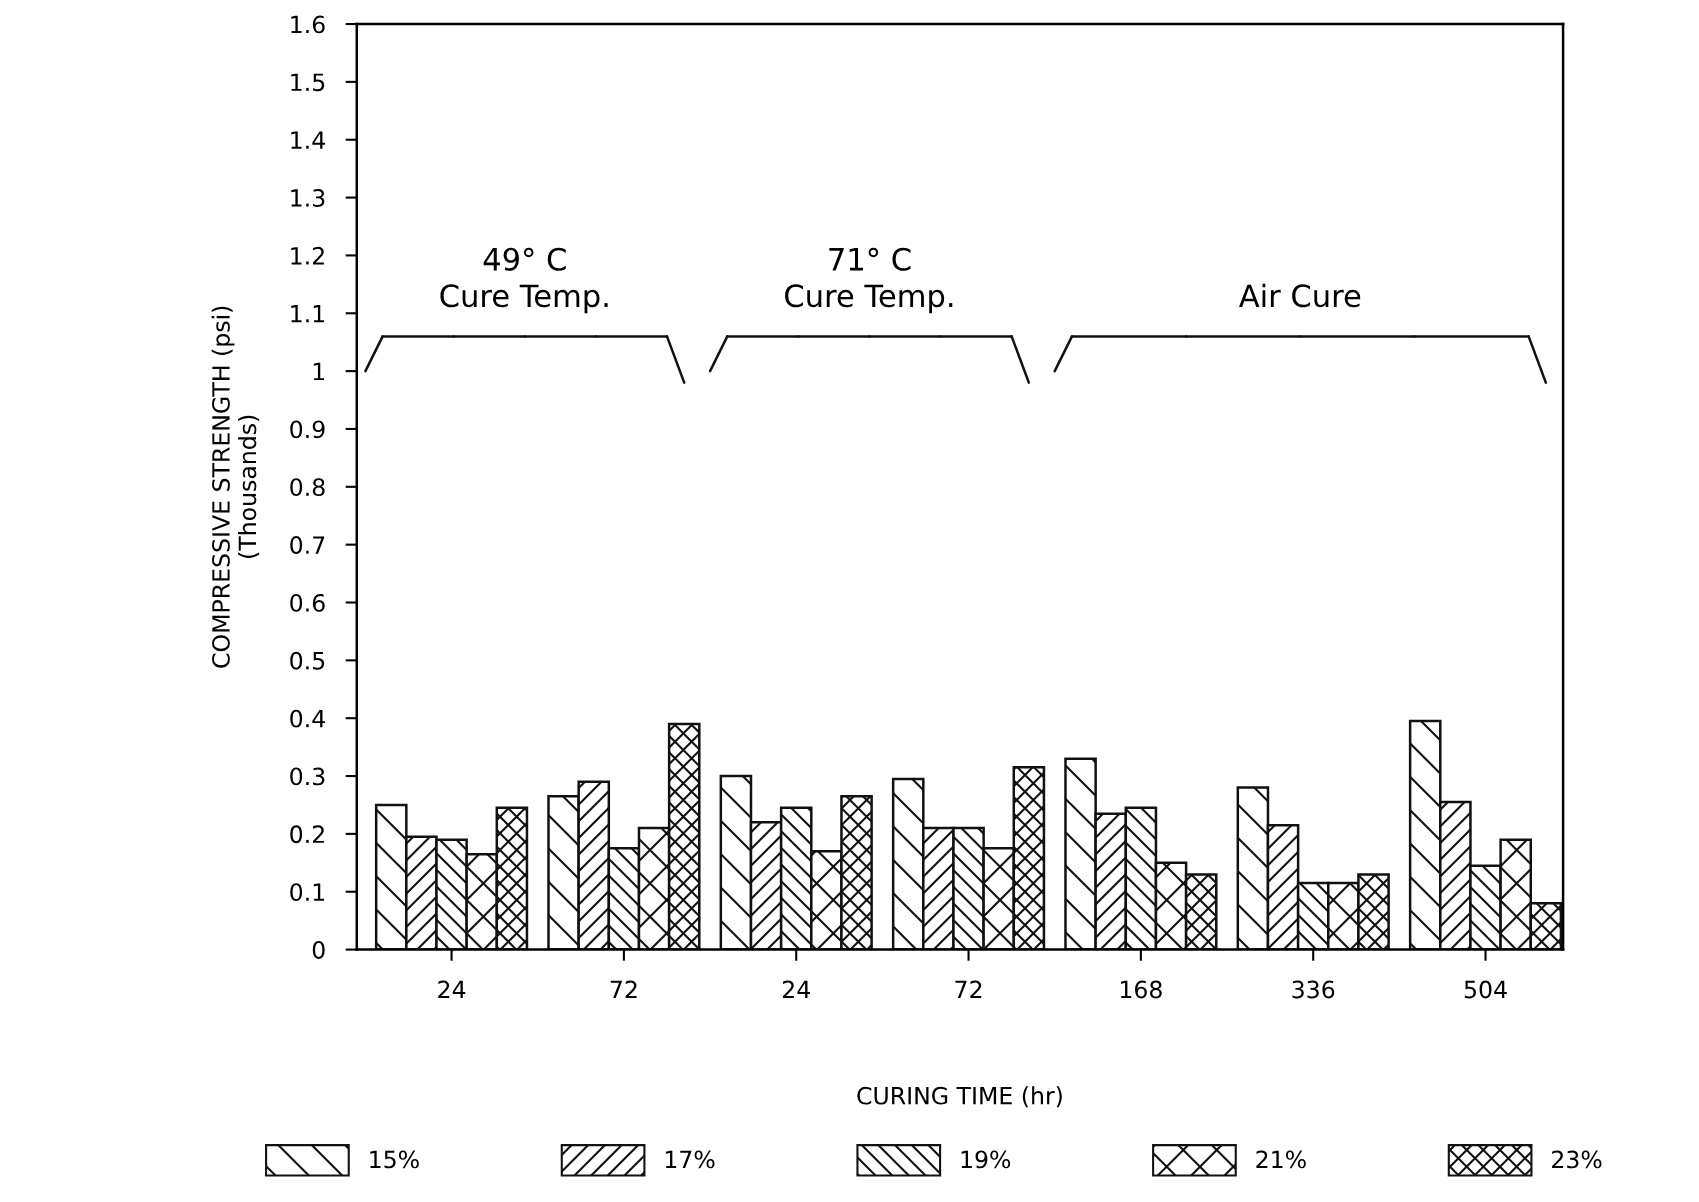 Image resolution: width=1699 pixels, height=1202 pixels. What do you see at coordinates (307, 892) in the screenshot?
I see `y-tick-label: 0.1` at bounding box center [307, 892].